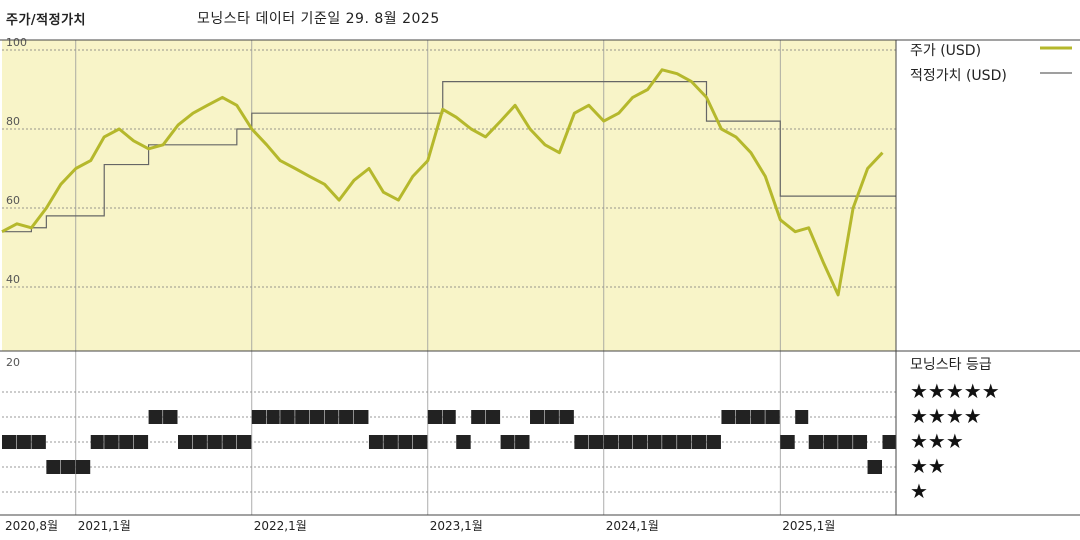 Image resolution: width=1080 pixels, height=540 pixels. What do you see at coordinates (318, 19) in the screenshot?
I see `data-date-label: 모닝스타 데이터 기준일 29. 8월 2025` at bounding box center [318, 19].